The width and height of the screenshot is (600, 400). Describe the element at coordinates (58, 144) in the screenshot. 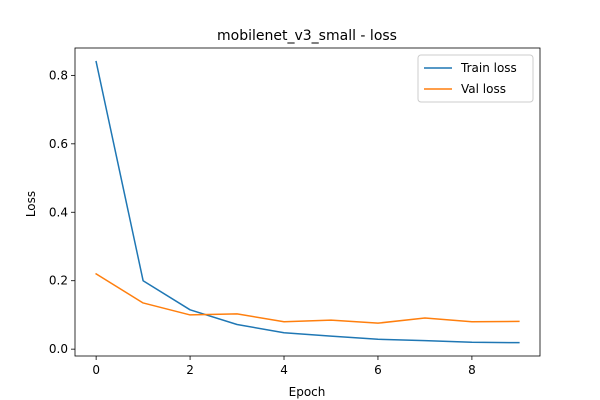

I see `y-tick-label: 0.6` at that location.